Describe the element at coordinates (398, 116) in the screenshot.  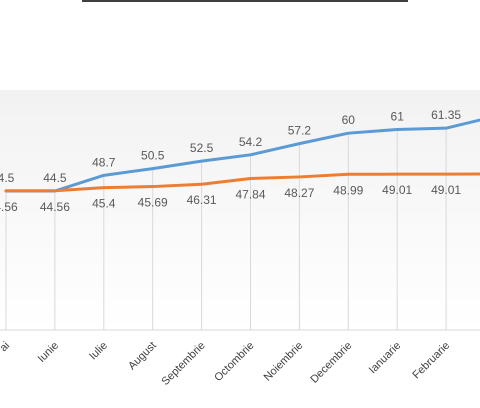
I see `data-label: 61` at that location.